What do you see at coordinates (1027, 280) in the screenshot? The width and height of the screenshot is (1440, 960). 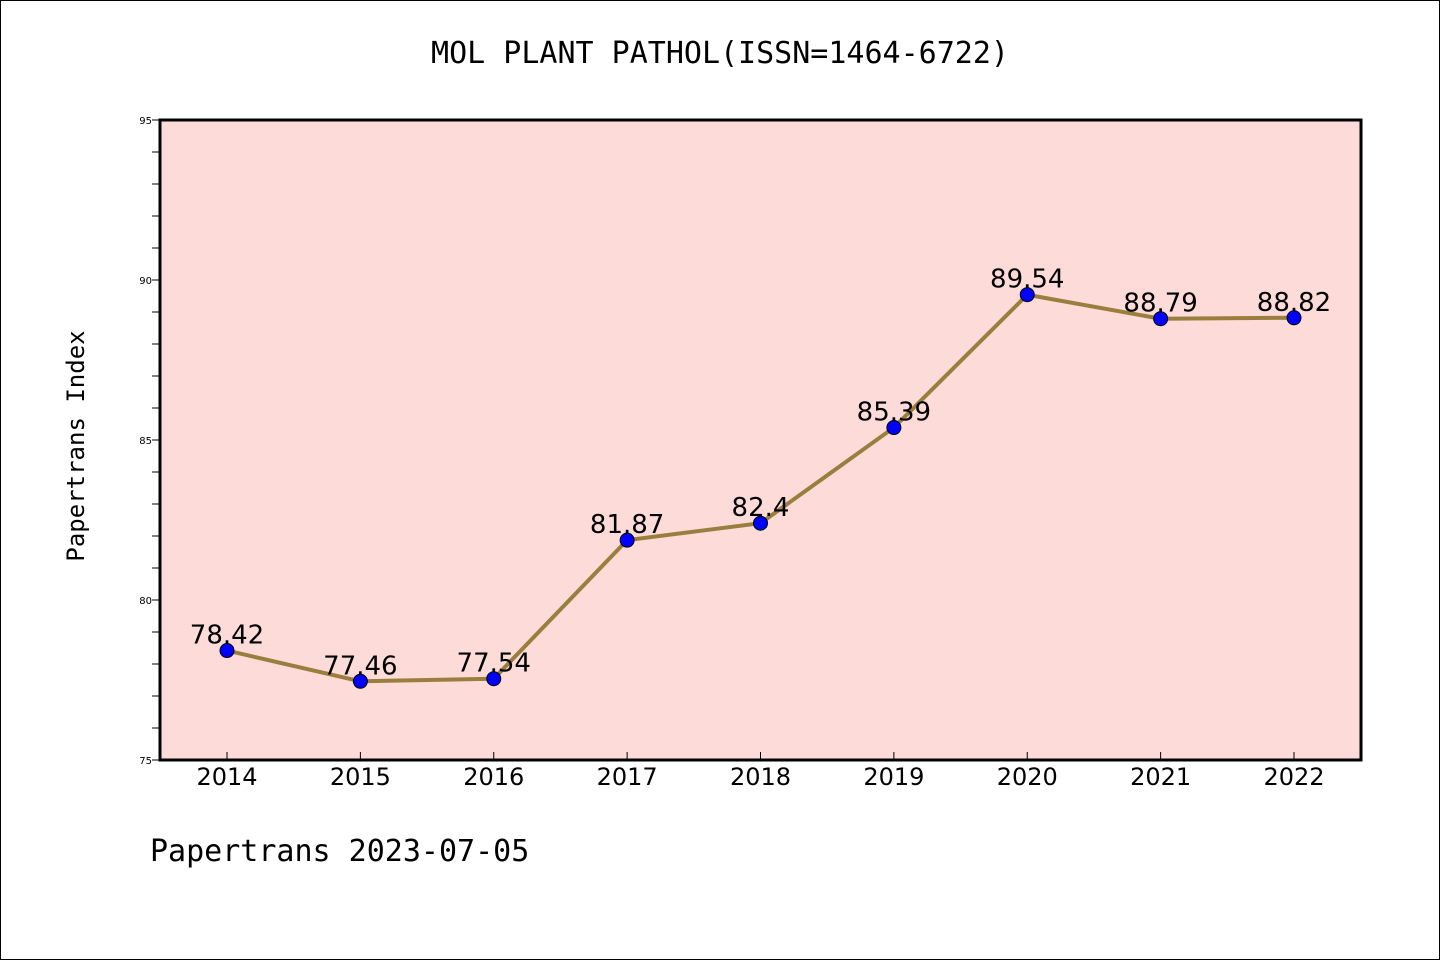 I see `data-value-label: 89.54` at bounding box center [1027, 280].